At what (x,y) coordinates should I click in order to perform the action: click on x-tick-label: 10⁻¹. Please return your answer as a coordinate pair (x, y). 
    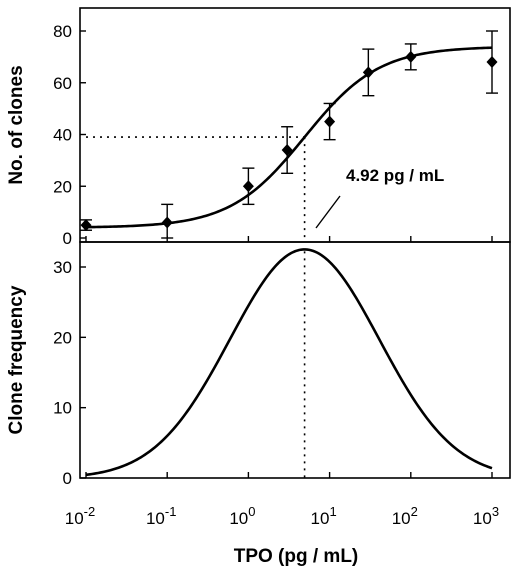
    Looking at the image, I should click on (161, 516).